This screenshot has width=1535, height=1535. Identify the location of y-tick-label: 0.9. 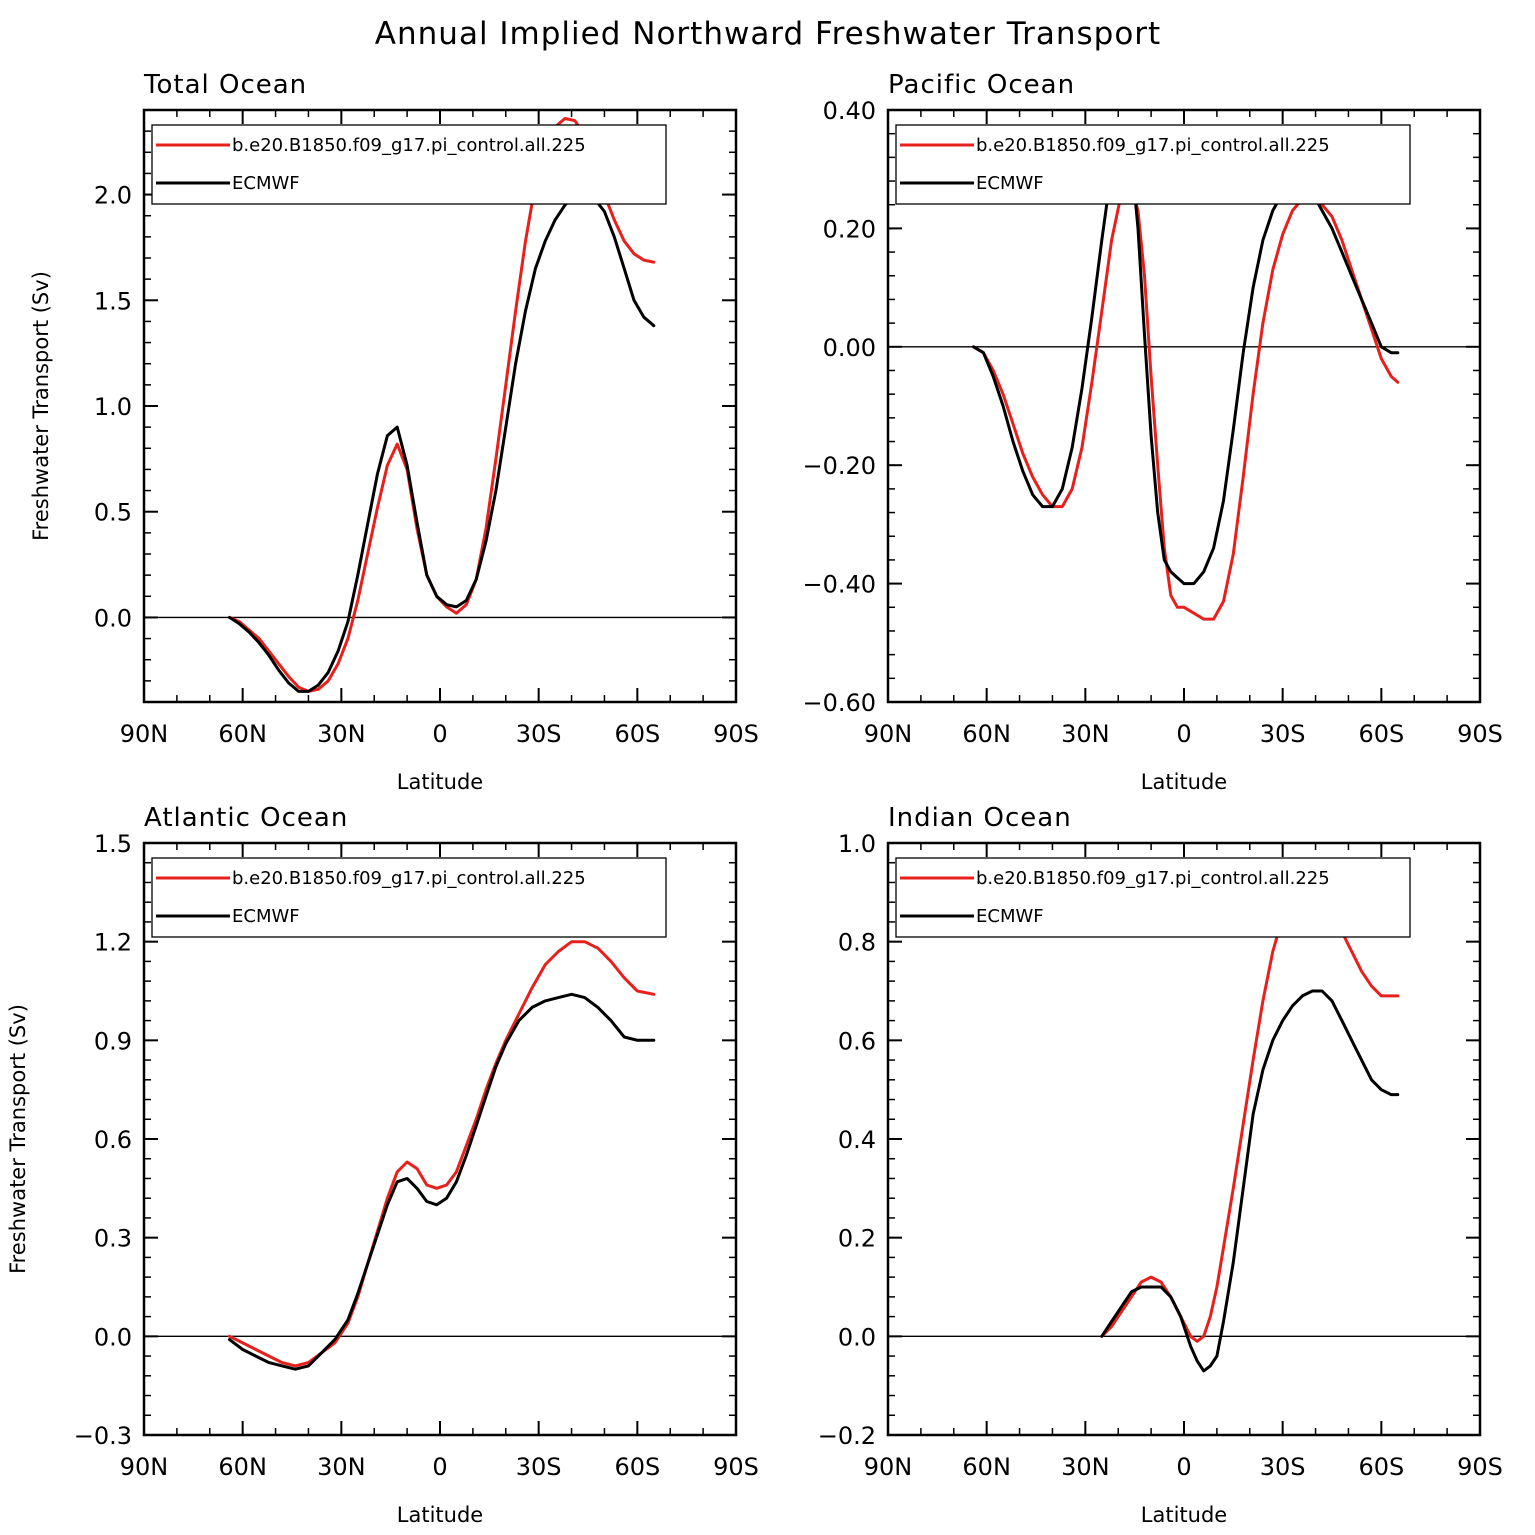
(113, 1041).